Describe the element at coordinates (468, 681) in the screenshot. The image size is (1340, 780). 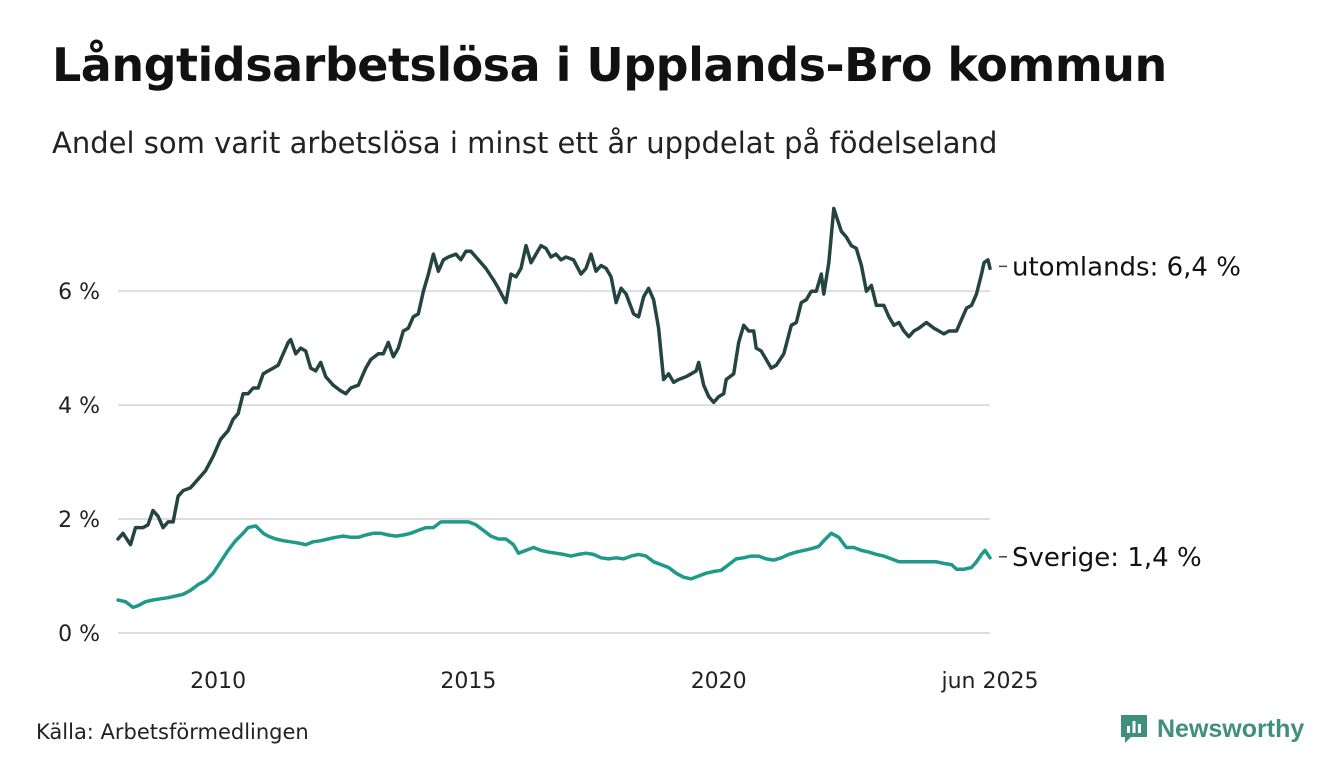
I see `x-tick-label: 2015` at that location.